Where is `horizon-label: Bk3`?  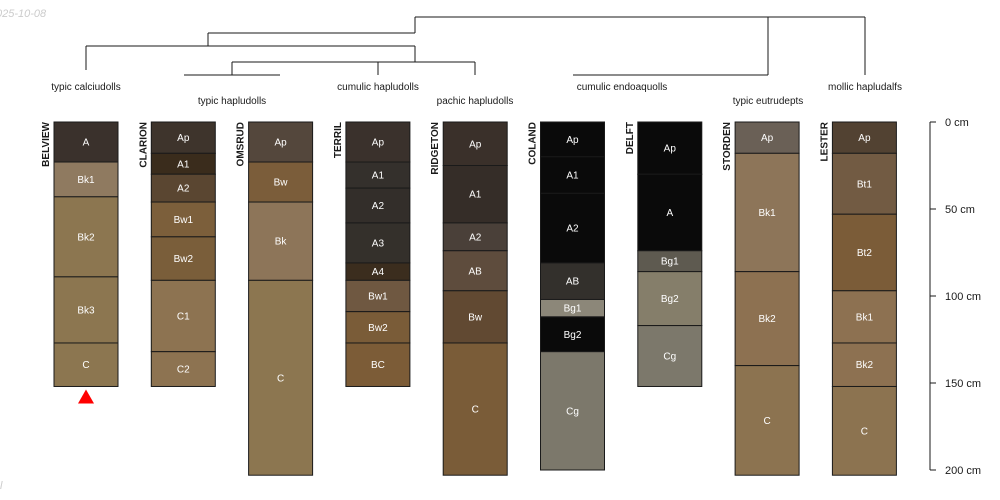
horizon-label: Bk3 is located at coordinates (86, 310).